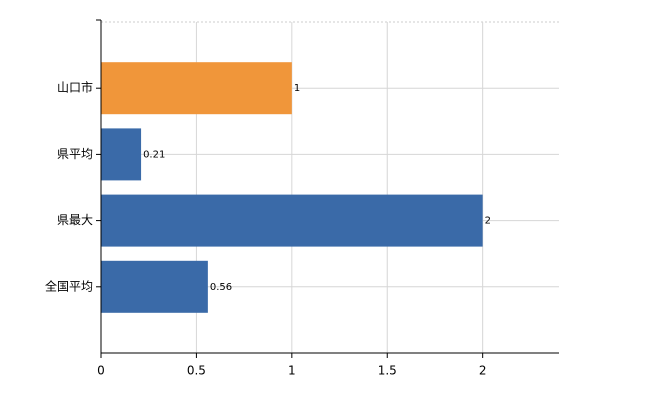  Describe the element at coordinates (154, 154) in the screenshot. I see `value-label: 0.21` at that location.